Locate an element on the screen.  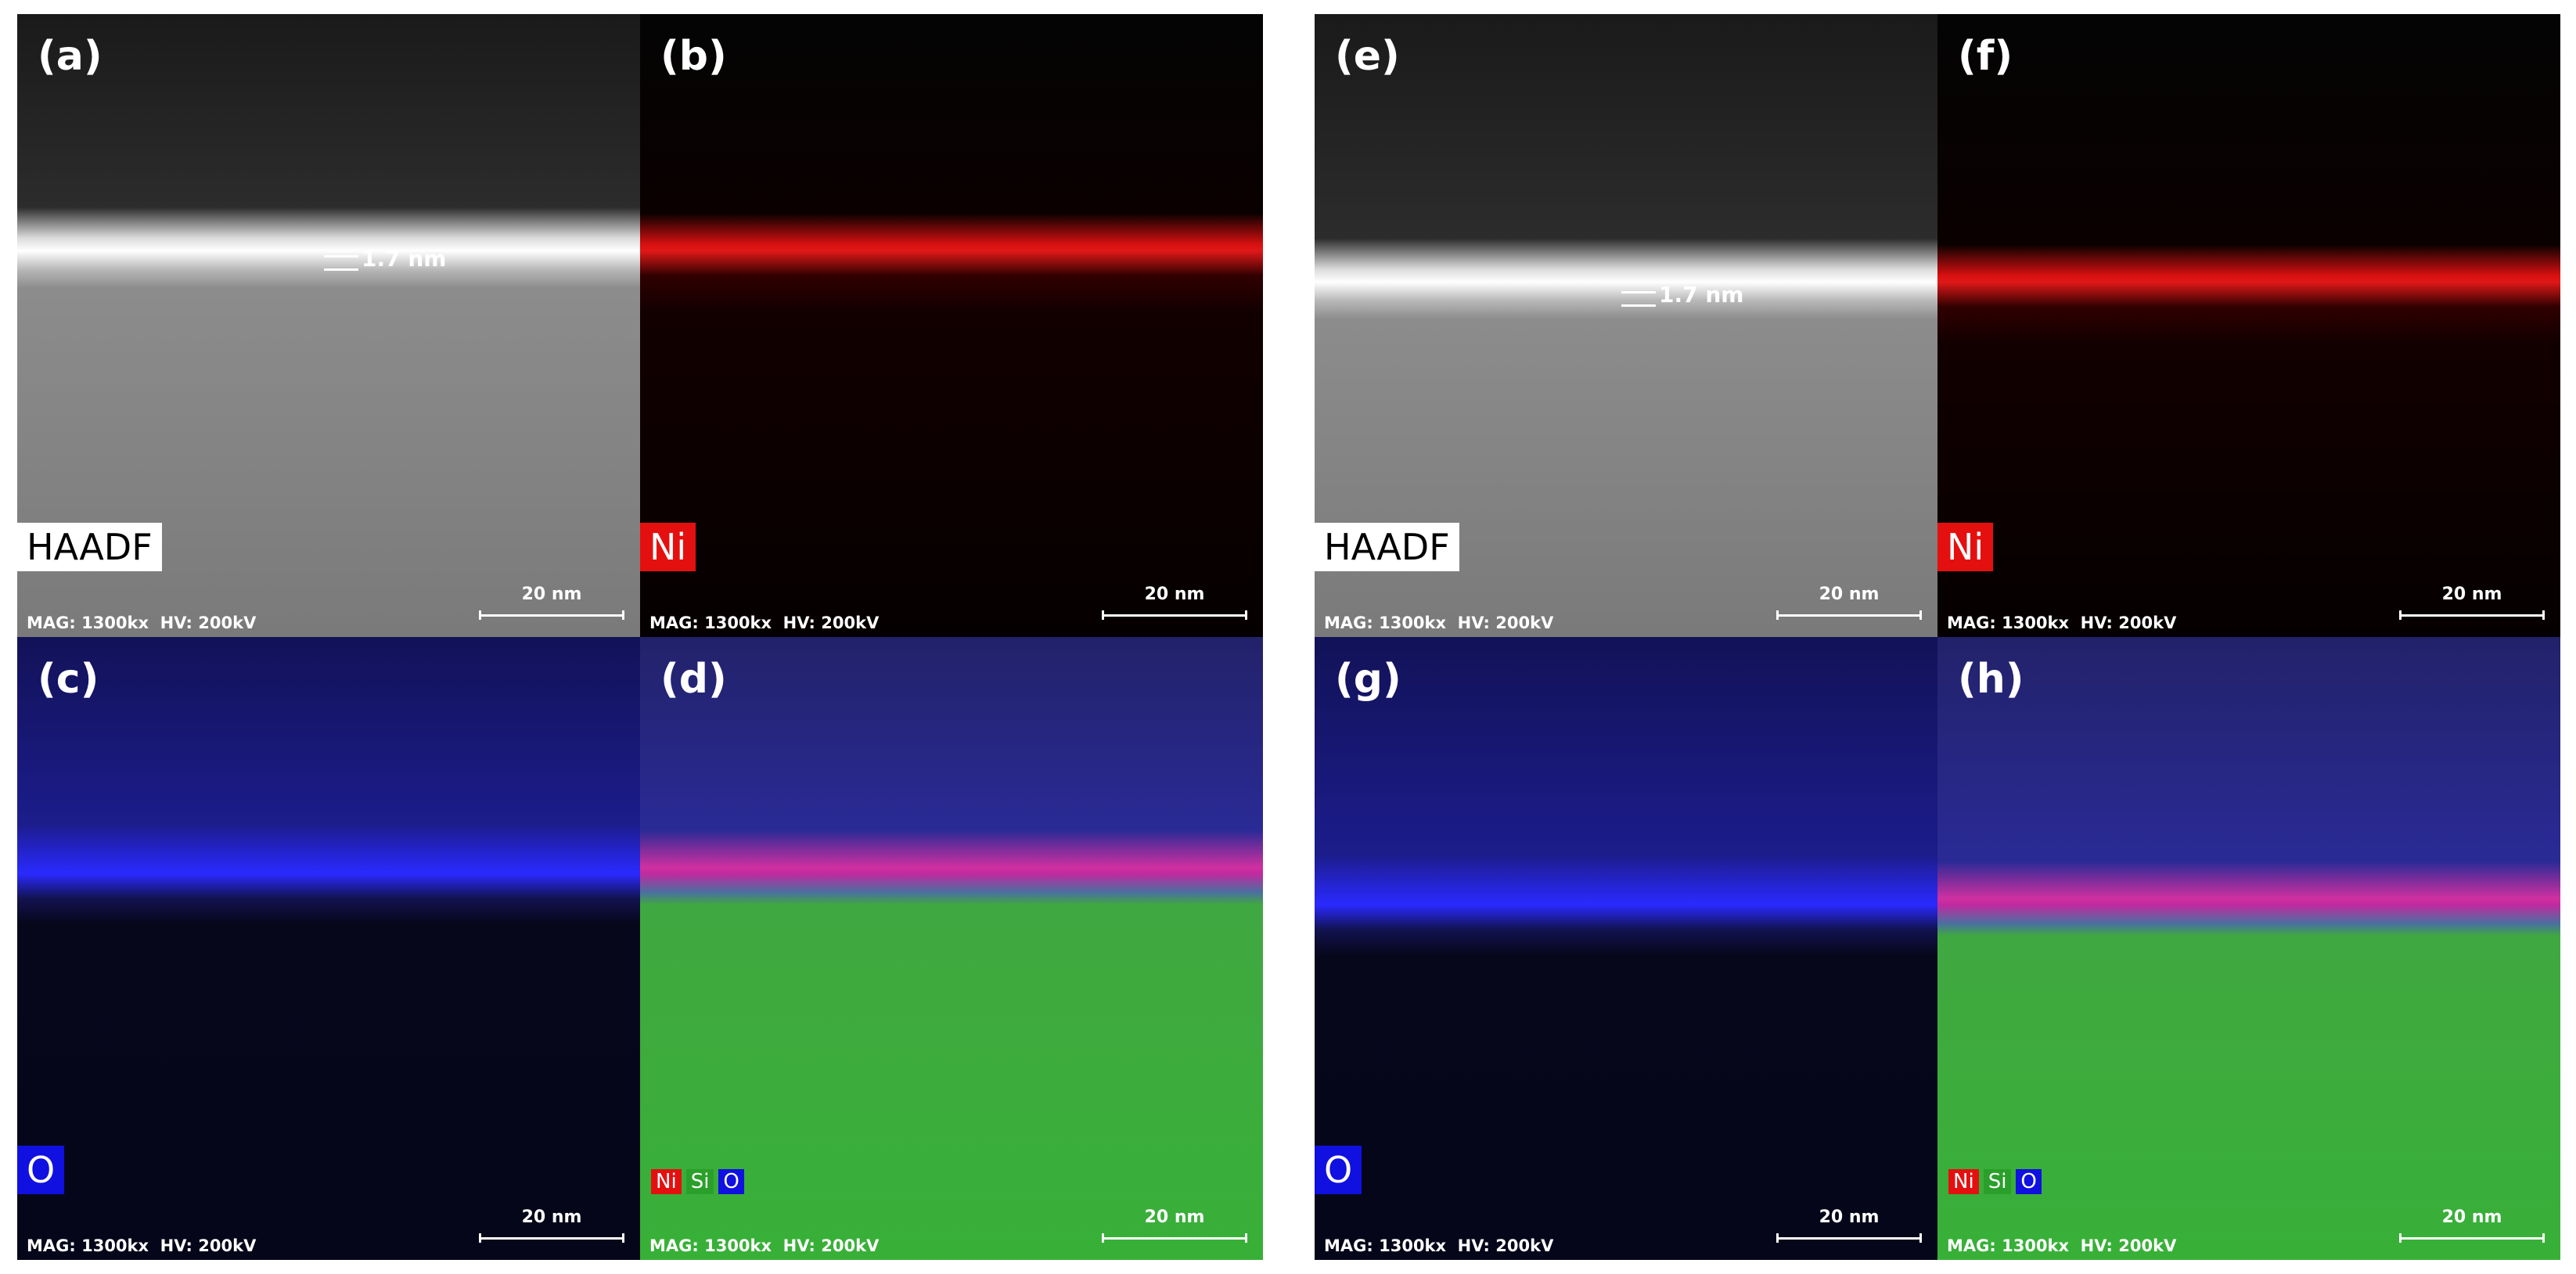
micrograph-panel: (e) HAADF 1.7 nm 20 nm MAG: 1300kx HV: 200kV is located at coordinates (1626, 325).